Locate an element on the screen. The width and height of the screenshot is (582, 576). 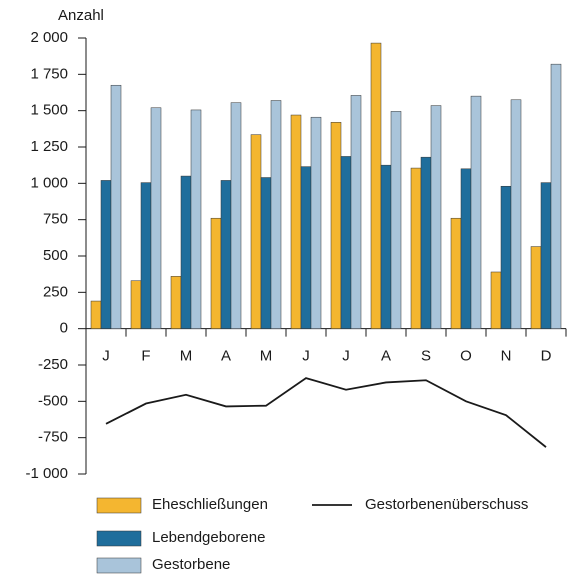
y-tick-label: 1 750 is located at coordinates (49, 73).